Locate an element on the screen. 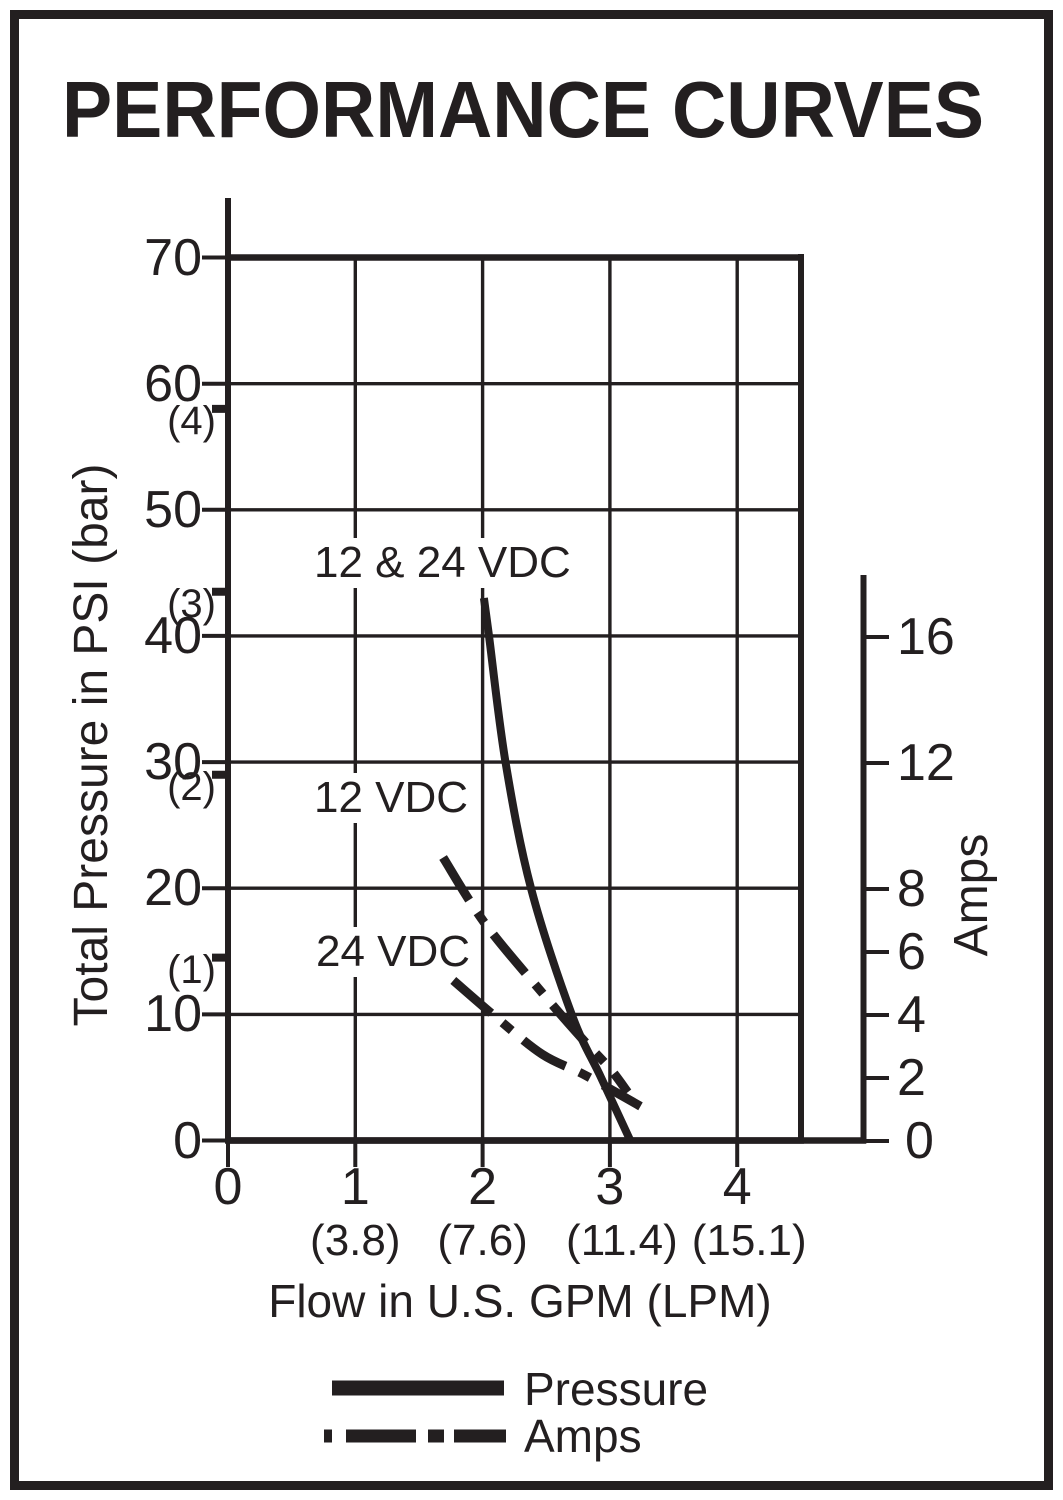  x-axis-title: Flow in U.S. GPM (LPM) is located at coordinates (520, 1301).